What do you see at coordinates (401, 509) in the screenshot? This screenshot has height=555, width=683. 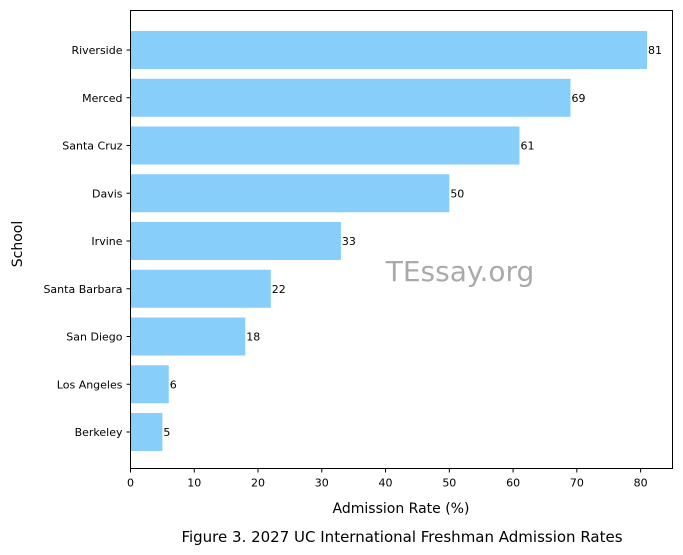 I see `x-axis-label: Admission Rate (%)` at bounding box center [401, 509].